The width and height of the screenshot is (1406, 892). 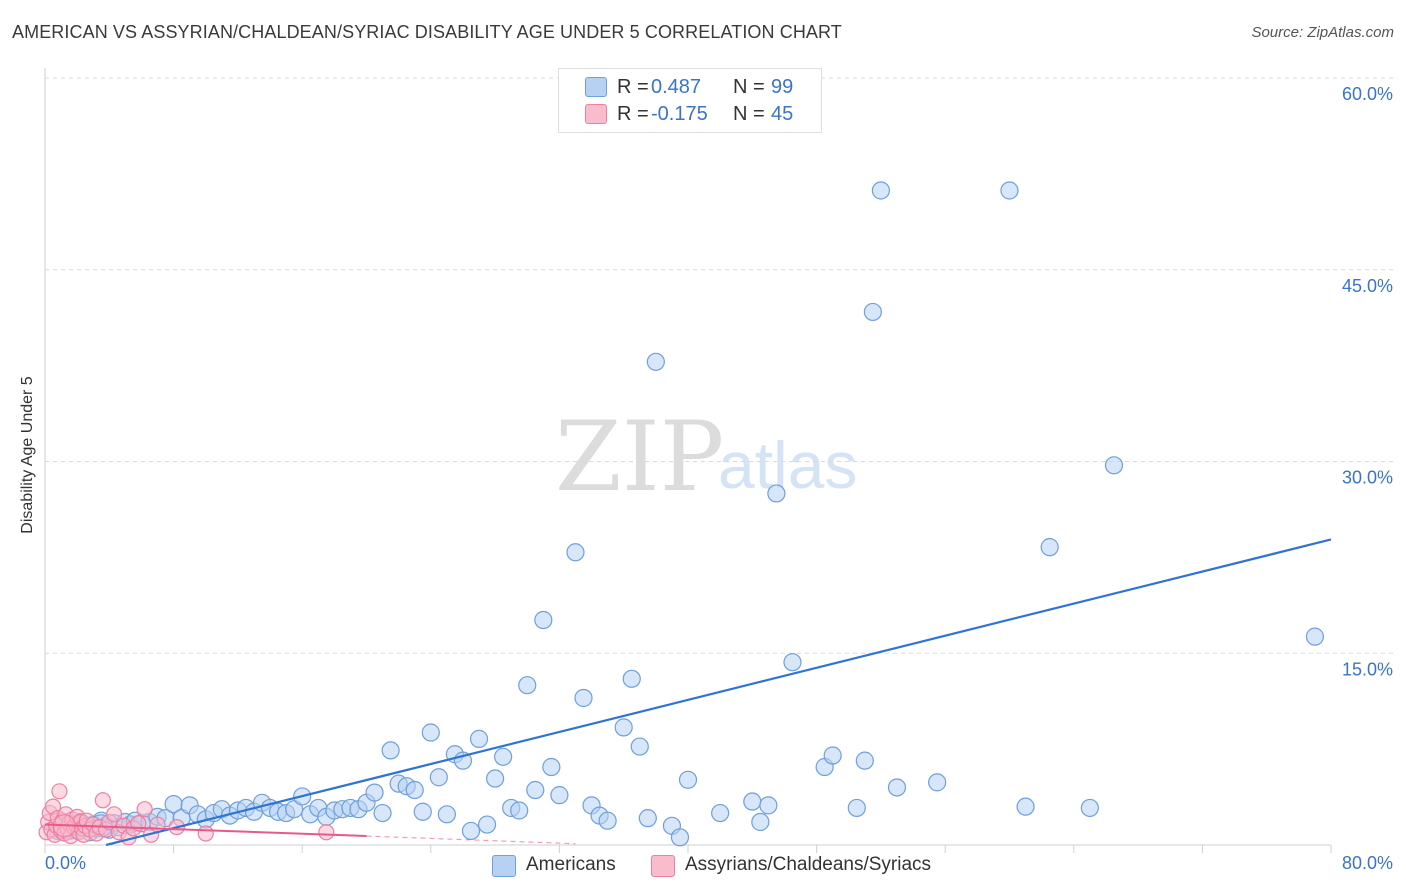 I want to click on trendline-assyrians-extension, so click(x=471, y=840).